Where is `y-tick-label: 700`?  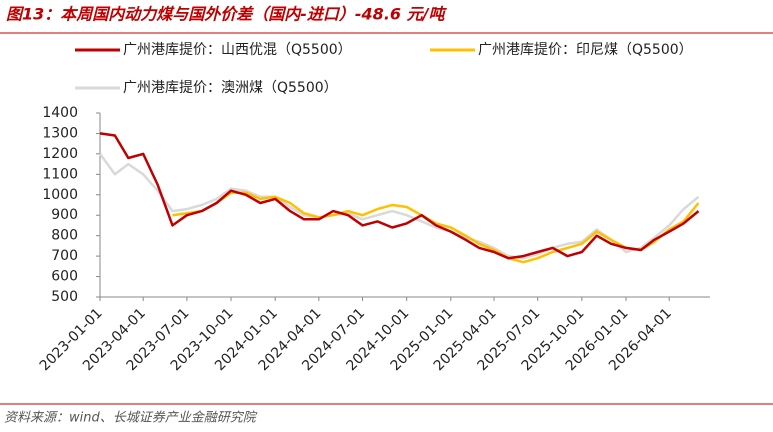
y-tick-label: 700 is located at coordinates (64, 256).